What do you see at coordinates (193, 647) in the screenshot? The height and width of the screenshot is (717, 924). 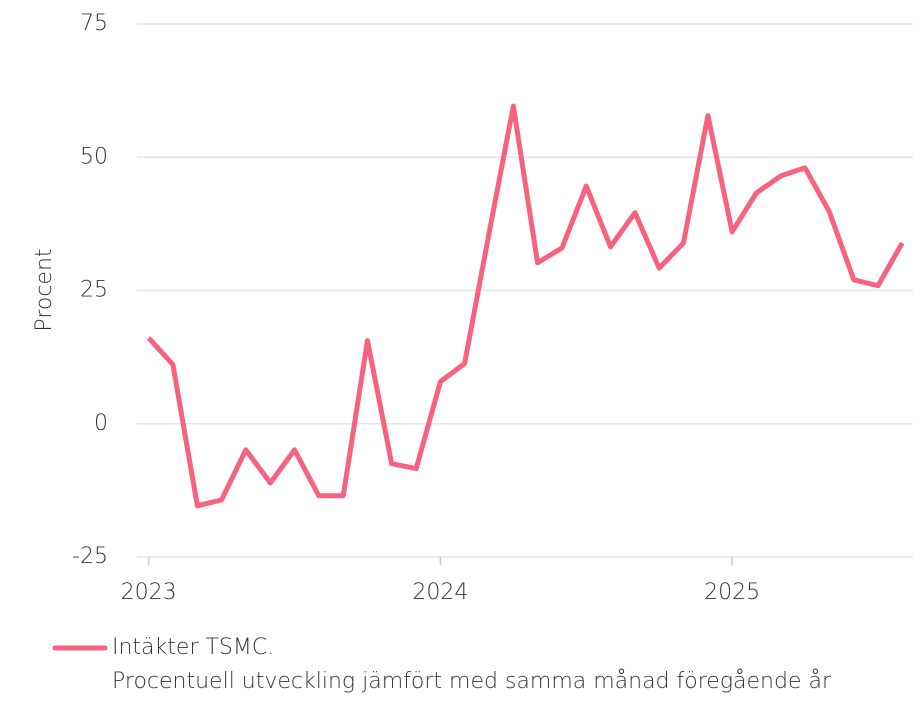 I see `legend-label: Intäkter TSMC.` at bounding box center [193, 647].